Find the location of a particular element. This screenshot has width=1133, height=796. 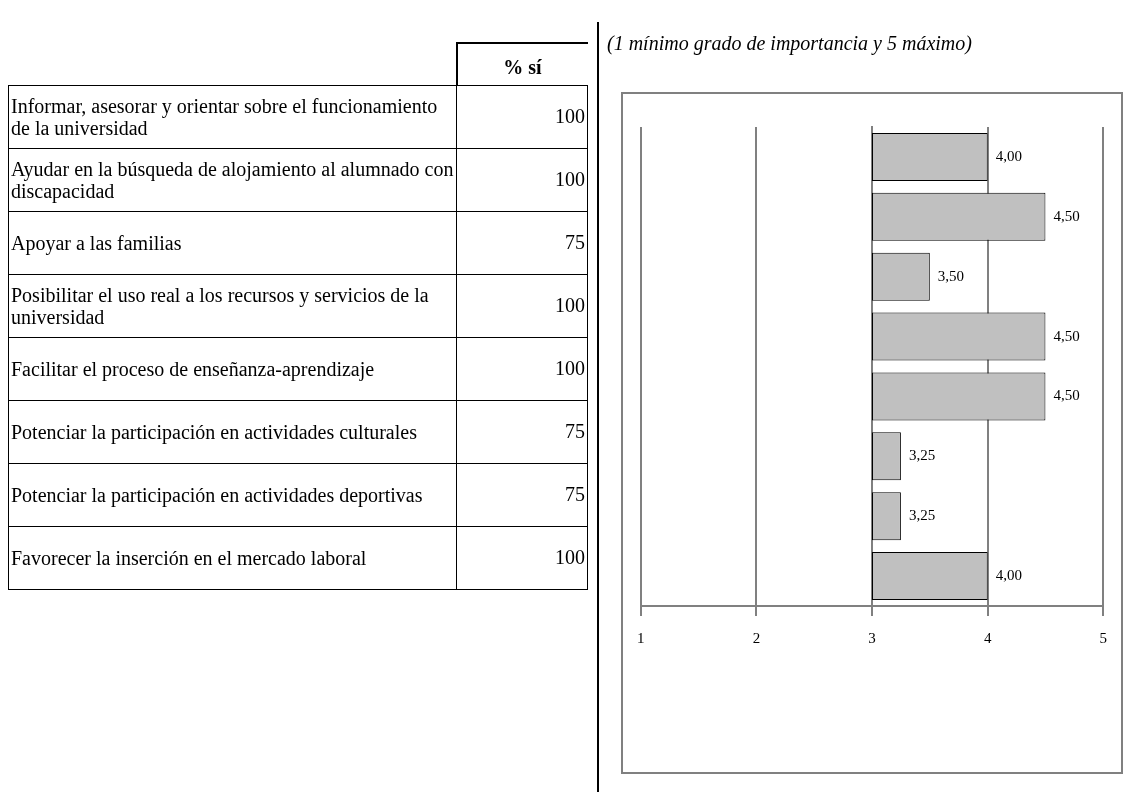

category-label: Ayudar en la búsqueda de alojamiento al alumnado con discapacidad is located at coordinates (232, 179).